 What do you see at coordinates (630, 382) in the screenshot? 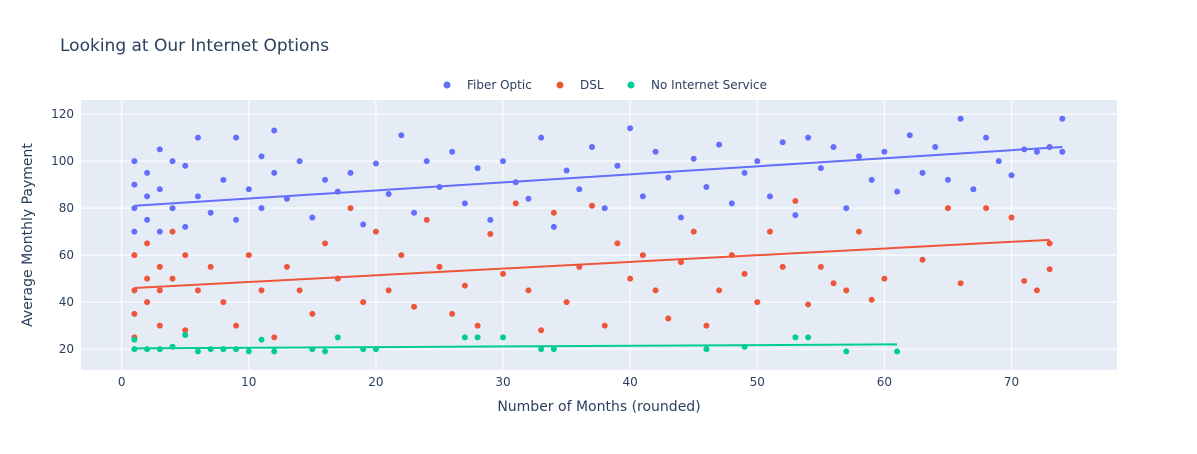
I see `x-tick-label: 40` at bounding box center [630, 382].